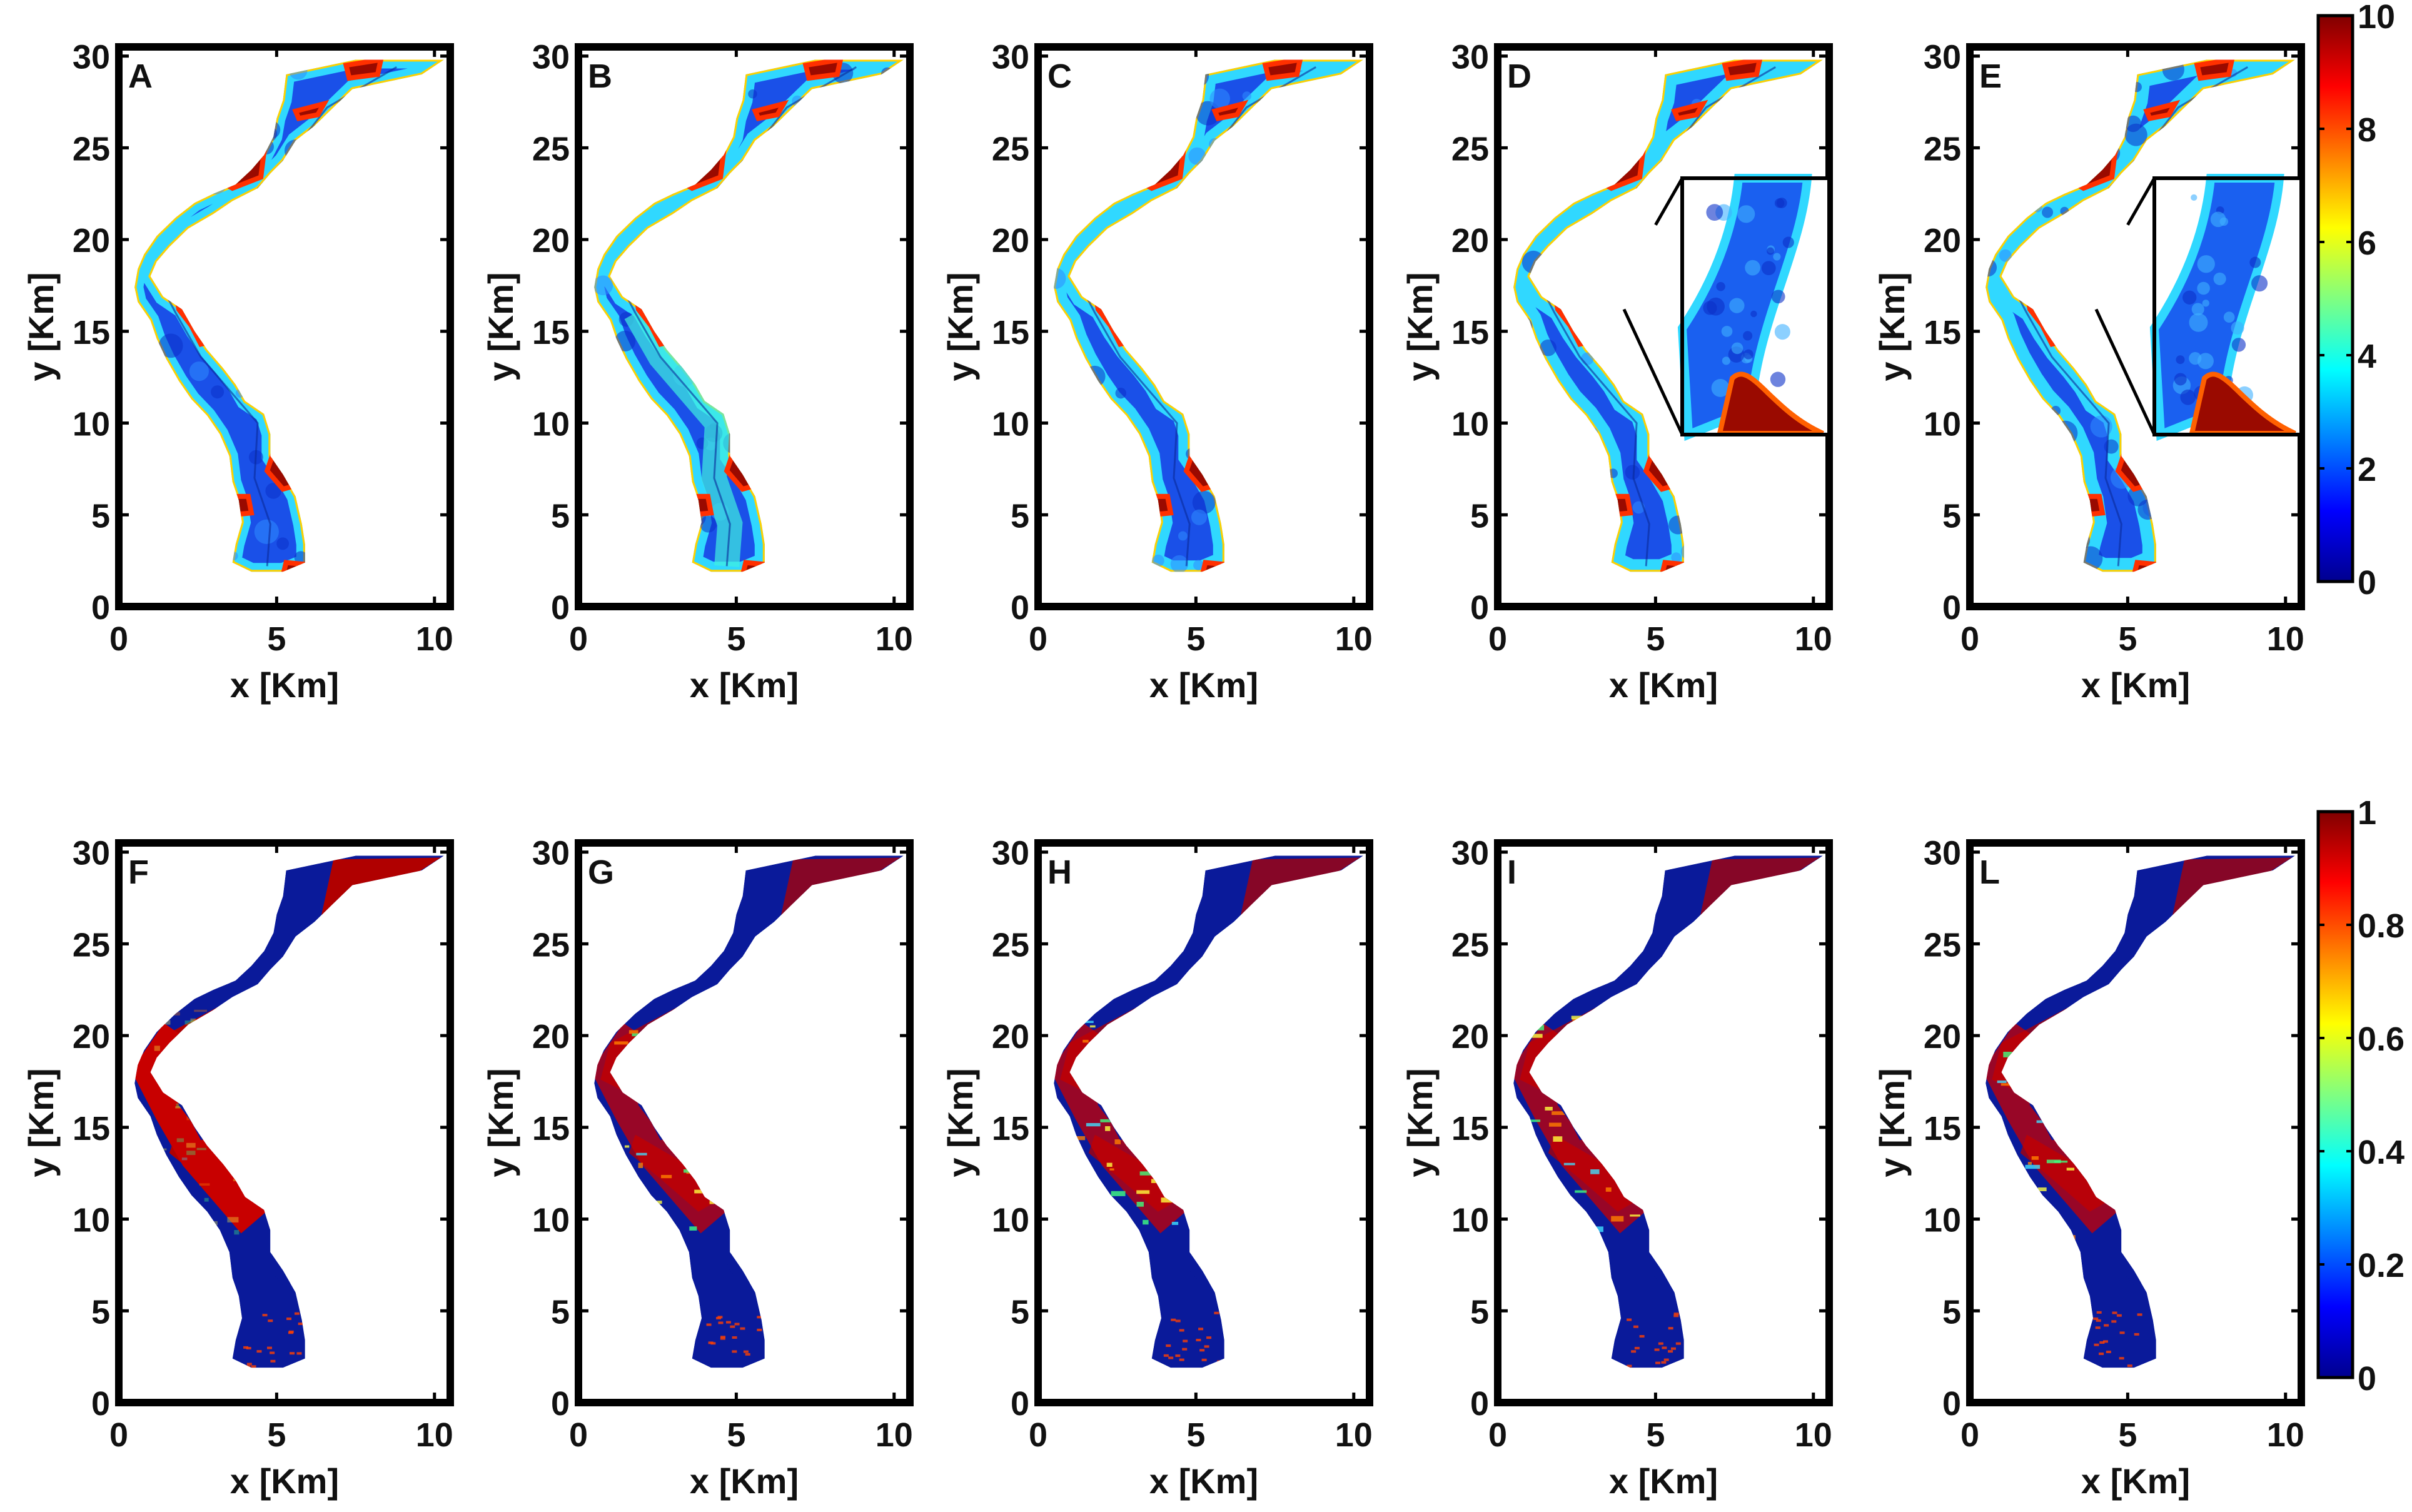 The height and width of the screenshot is (1512, 2412). Describe the element at coordinates (2376, 18) in the screenshot. I see `colorbar-tick-label: 10` at that location.